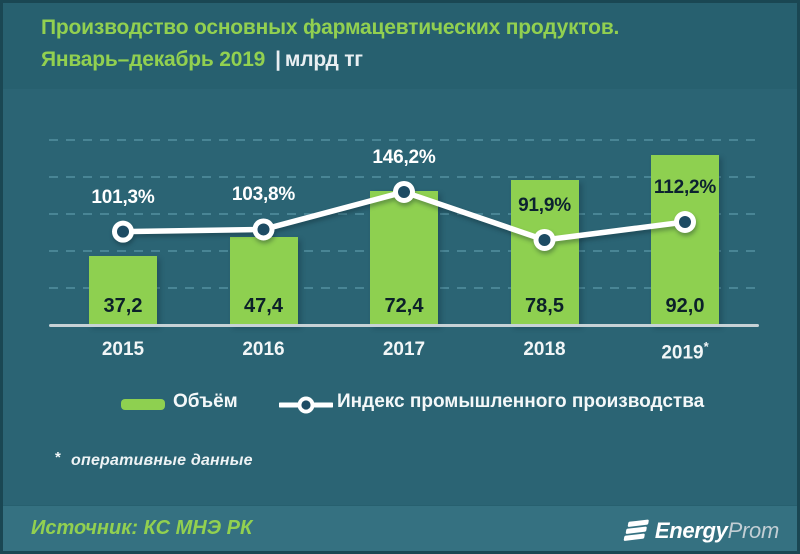 This screenshot has width=800, height=554. I want to click on energyprom-logo: EnergyProm, so click(699, 531).